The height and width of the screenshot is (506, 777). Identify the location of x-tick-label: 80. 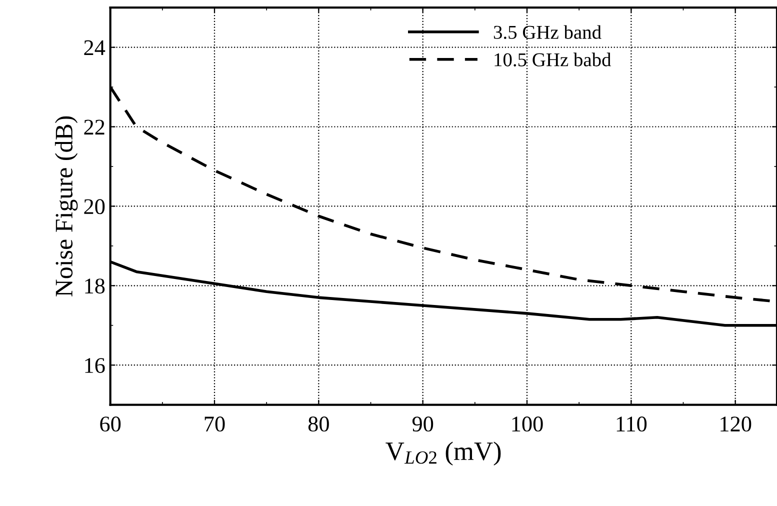
(318, 424).